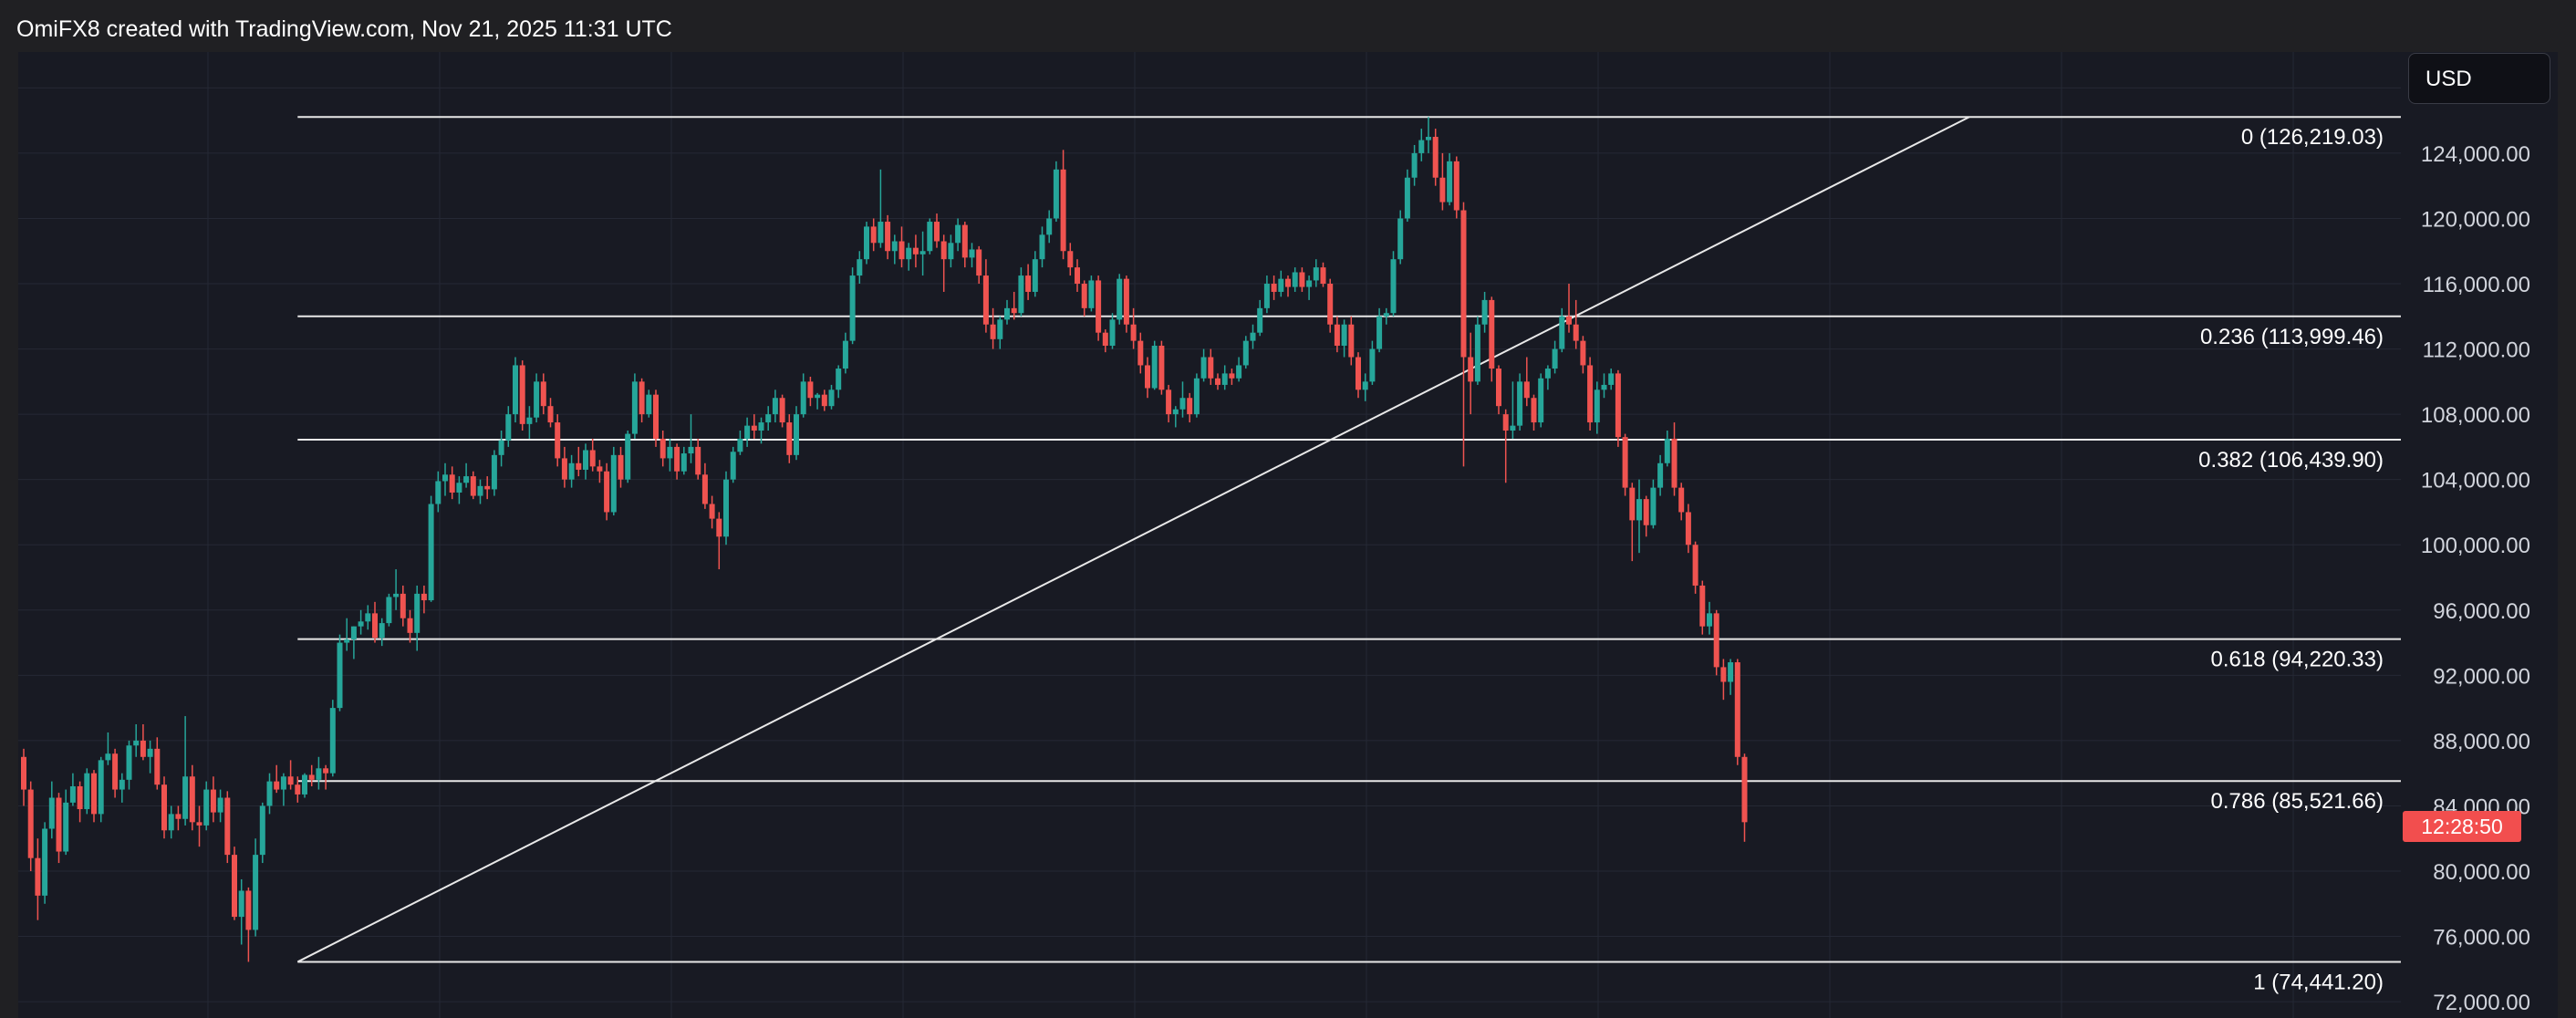 The height and width of the screenshot is (1018, 2576). What do you see at coordinates (2479, 78) in the screenshot?
I see `currency-button: USD` at bounding box center [2479, 78].